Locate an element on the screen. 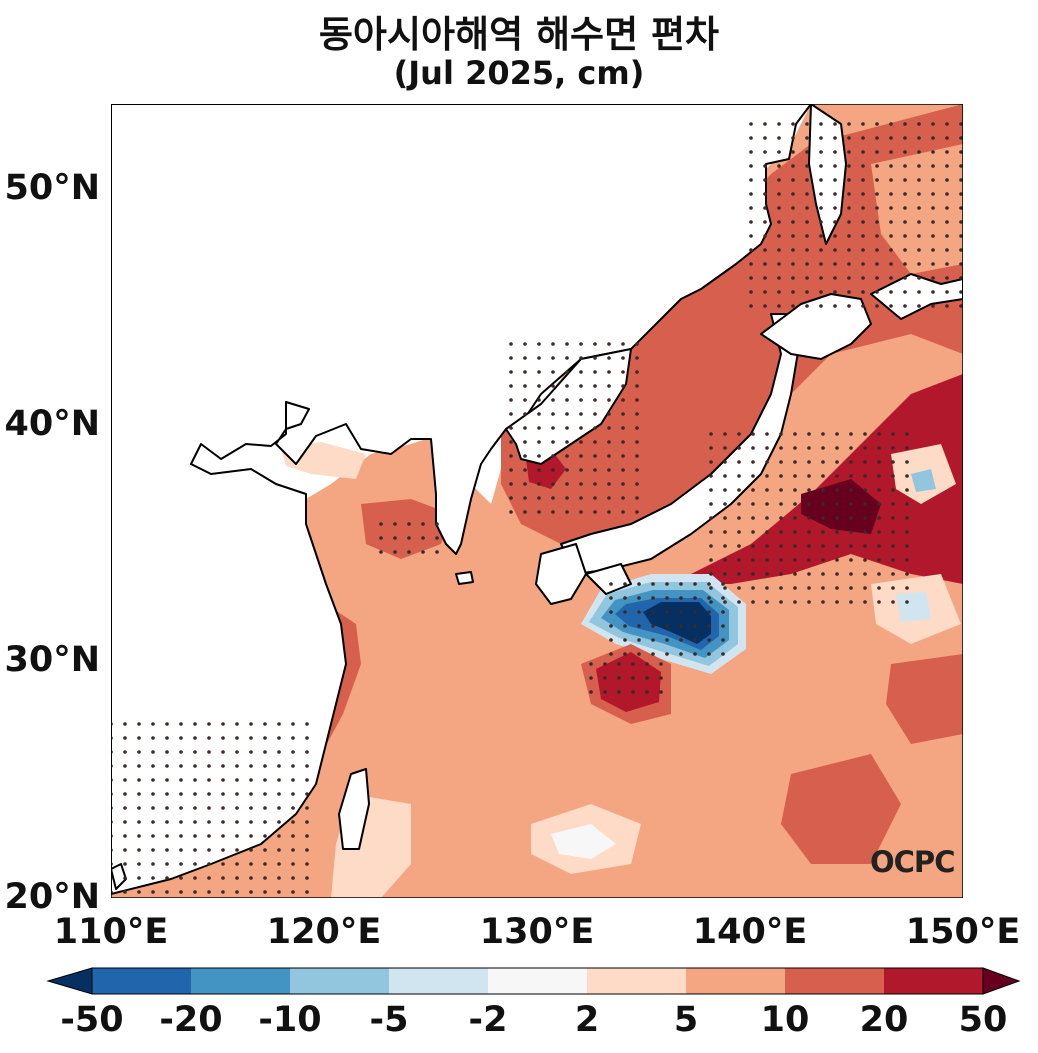 Image resolution: width=1038 pixels, height=1053 pixels. lat-label-50n: 50°N is located at coordinates (52, 188).